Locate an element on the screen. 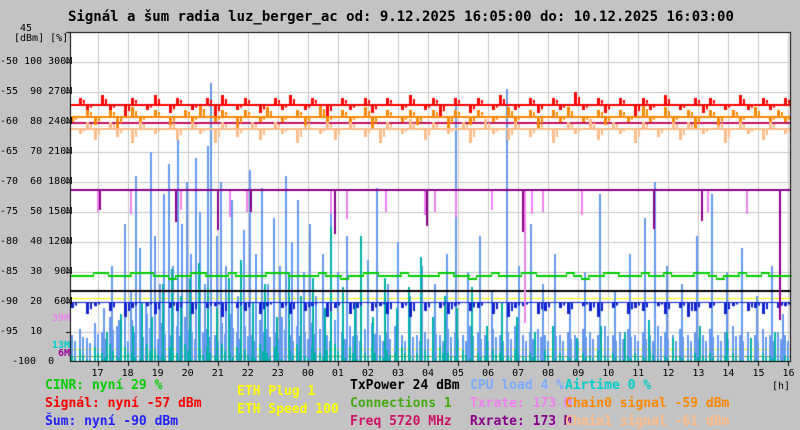 This screenshot has width=800, height=430. y-axis-row-label: -90 20 60M is located at coordinates (36, 301).